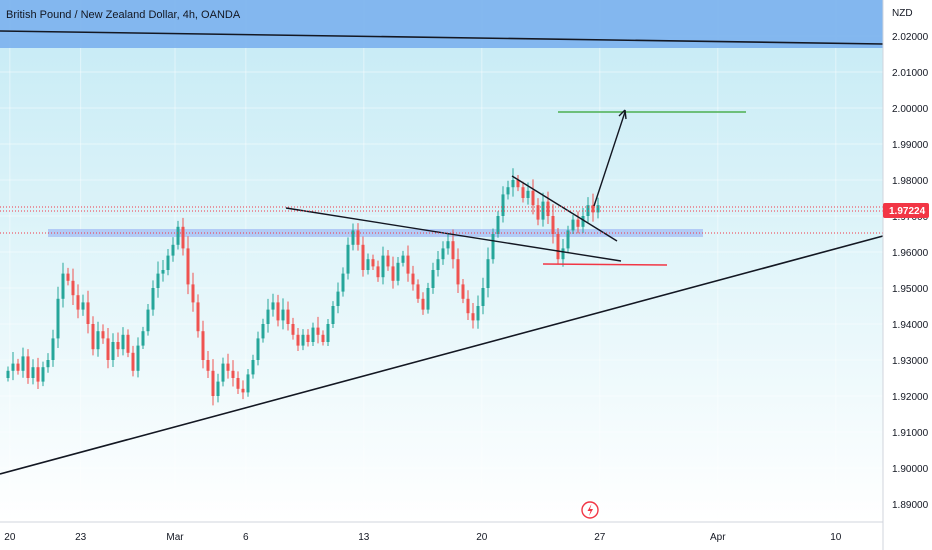  What do you see at coordinates (564, 208) in the screenshot?
I see `flag-upper-line` at bounding box center [564, 208].